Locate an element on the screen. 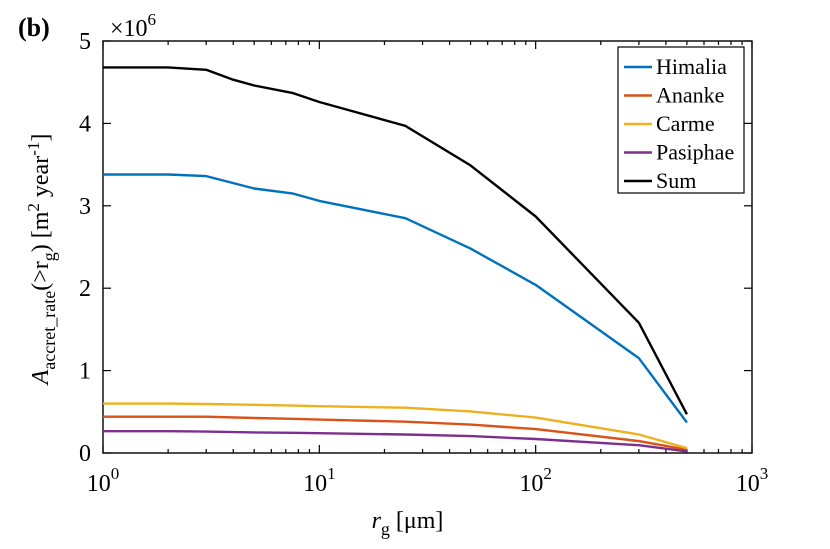 This screenshot has height=549, width=830. legend-box is located at coordinates (681, 120).